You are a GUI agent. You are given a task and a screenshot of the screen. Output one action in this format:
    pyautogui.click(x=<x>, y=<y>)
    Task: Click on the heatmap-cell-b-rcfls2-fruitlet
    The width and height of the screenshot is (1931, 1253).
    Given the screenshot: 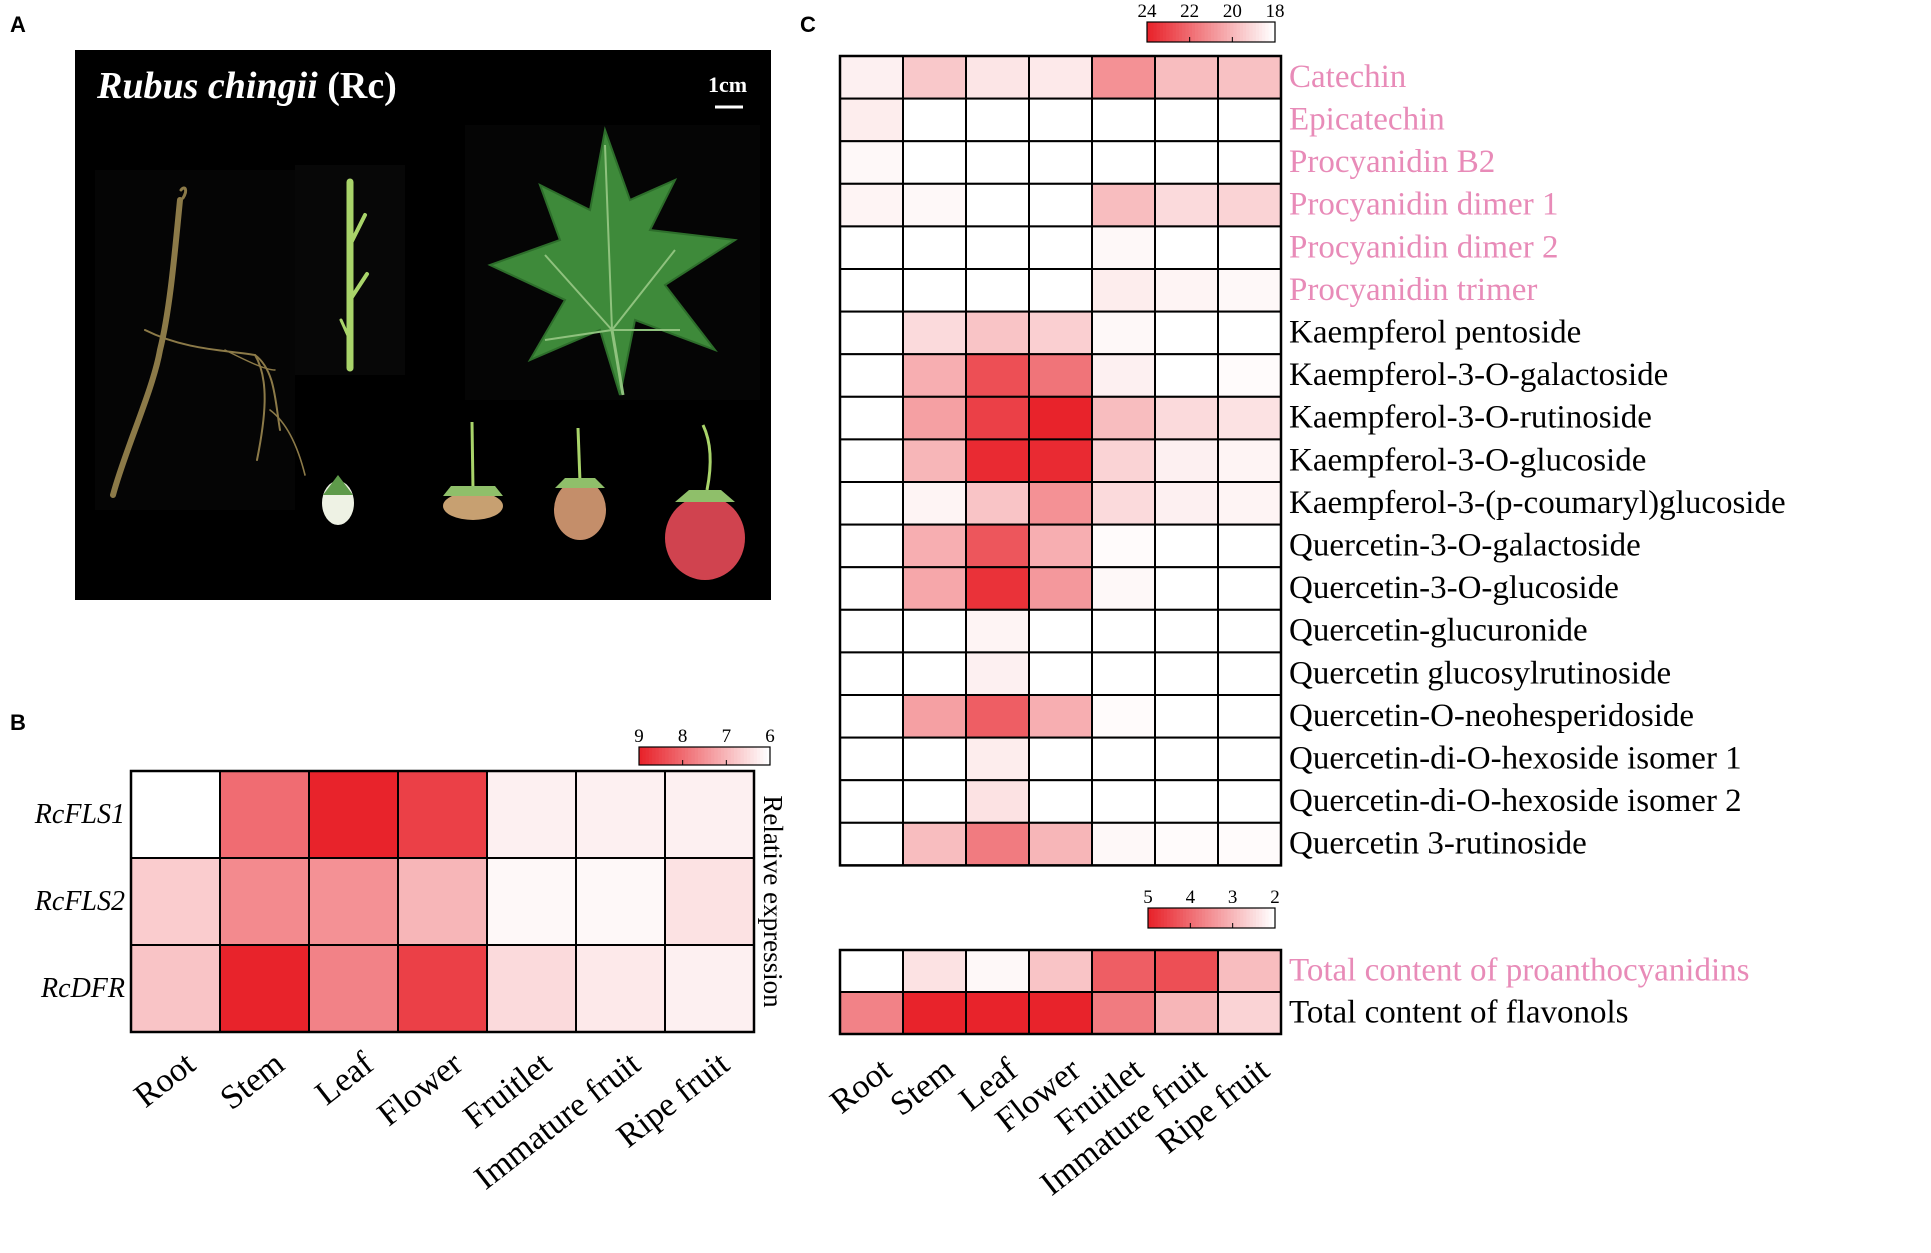 What is the action you would take?
    pyautogui.click(x=531, y=901)
    